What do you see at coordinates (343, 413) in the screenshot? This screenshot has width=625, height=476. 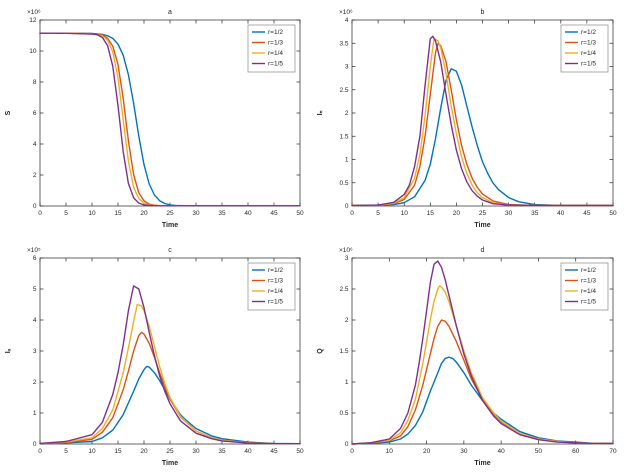 I see `y-tick-label: 0.5` at bounding box center [343, 413].